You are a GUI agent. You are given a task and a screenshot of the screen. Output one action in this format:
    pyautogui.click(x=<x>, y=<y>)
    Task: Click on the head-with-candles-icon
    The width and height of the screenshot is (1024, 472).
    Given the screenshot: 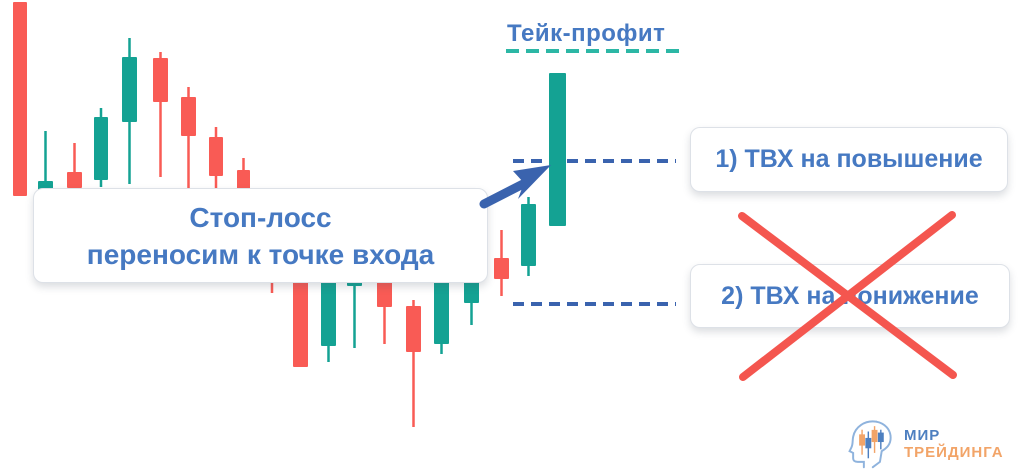 What is the action you would take?
    pyautogui.click(x=870, y=444)
    